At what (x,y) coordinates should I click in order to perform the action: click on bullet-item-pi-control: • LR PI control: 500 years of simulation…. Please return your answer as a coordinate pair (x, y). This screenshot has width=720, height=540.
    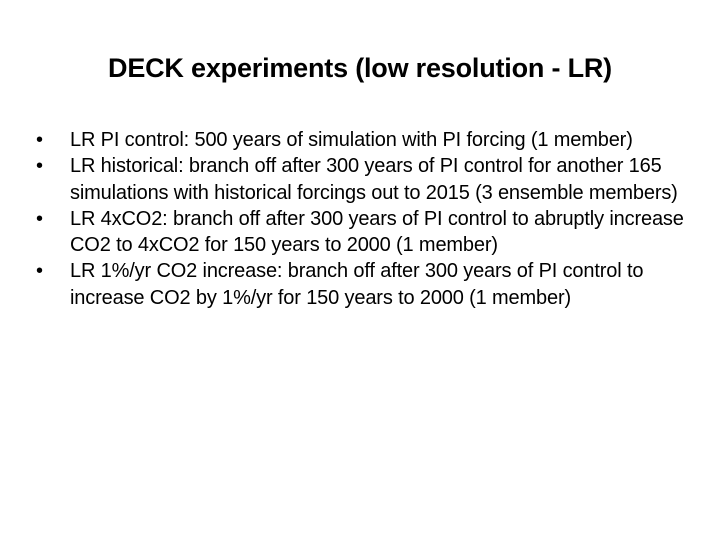
    Looking at the image, I should click on (366, 140).